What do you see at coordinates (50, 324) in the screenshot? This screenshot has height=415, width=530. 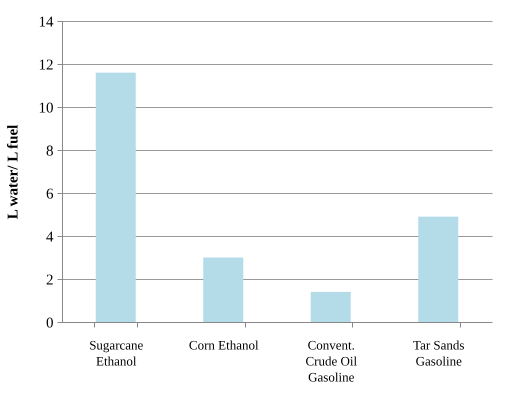 I see `y-tick-label: 0` at bounding box center [50, 324].